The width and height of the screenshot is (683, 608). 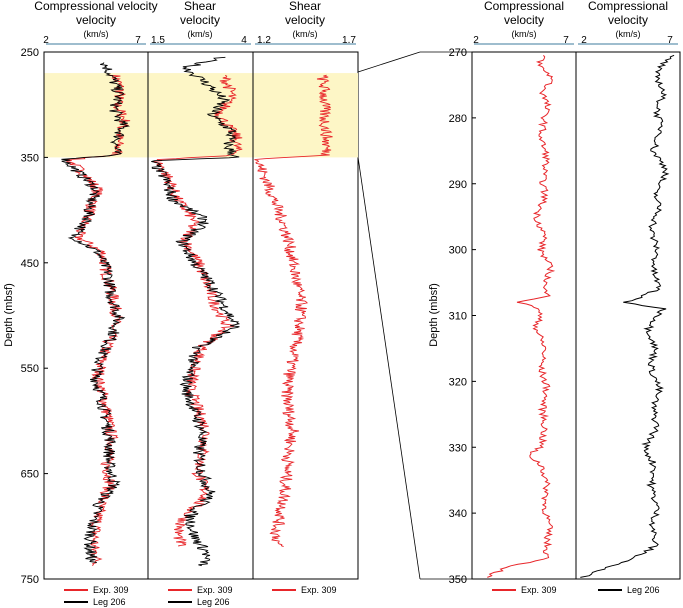 What do you see at coordinates (458, 185) in the screenshot?
I see `y-tick-label: 290` at bounding box center [458, 185].